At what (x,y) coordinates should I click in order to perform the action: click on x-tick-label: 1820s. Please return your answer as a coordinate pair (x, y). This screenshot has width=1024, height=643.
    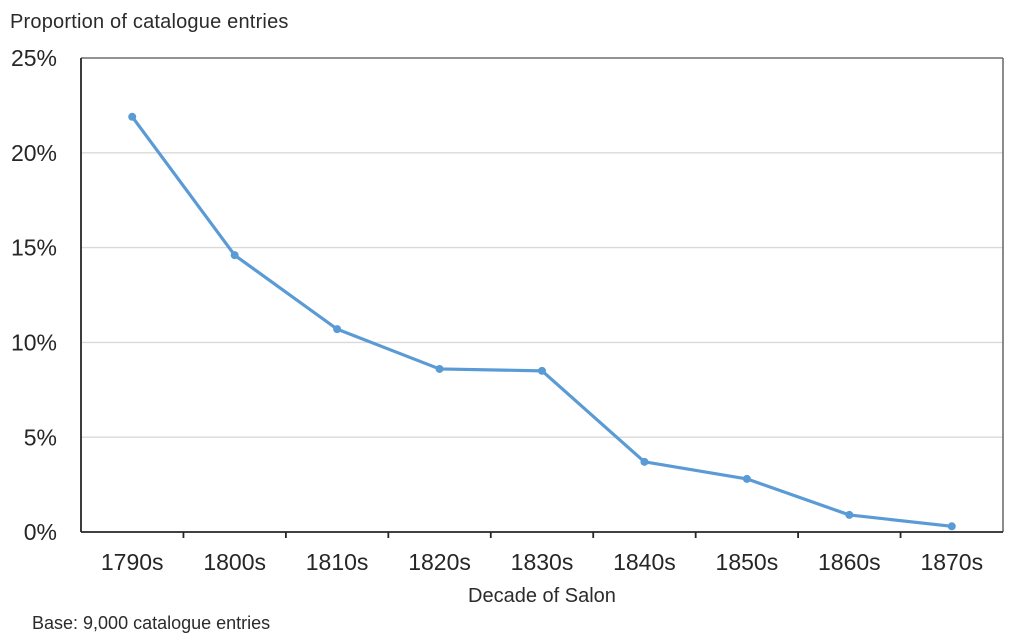
    Looking at the image, I should click on (439, 562).